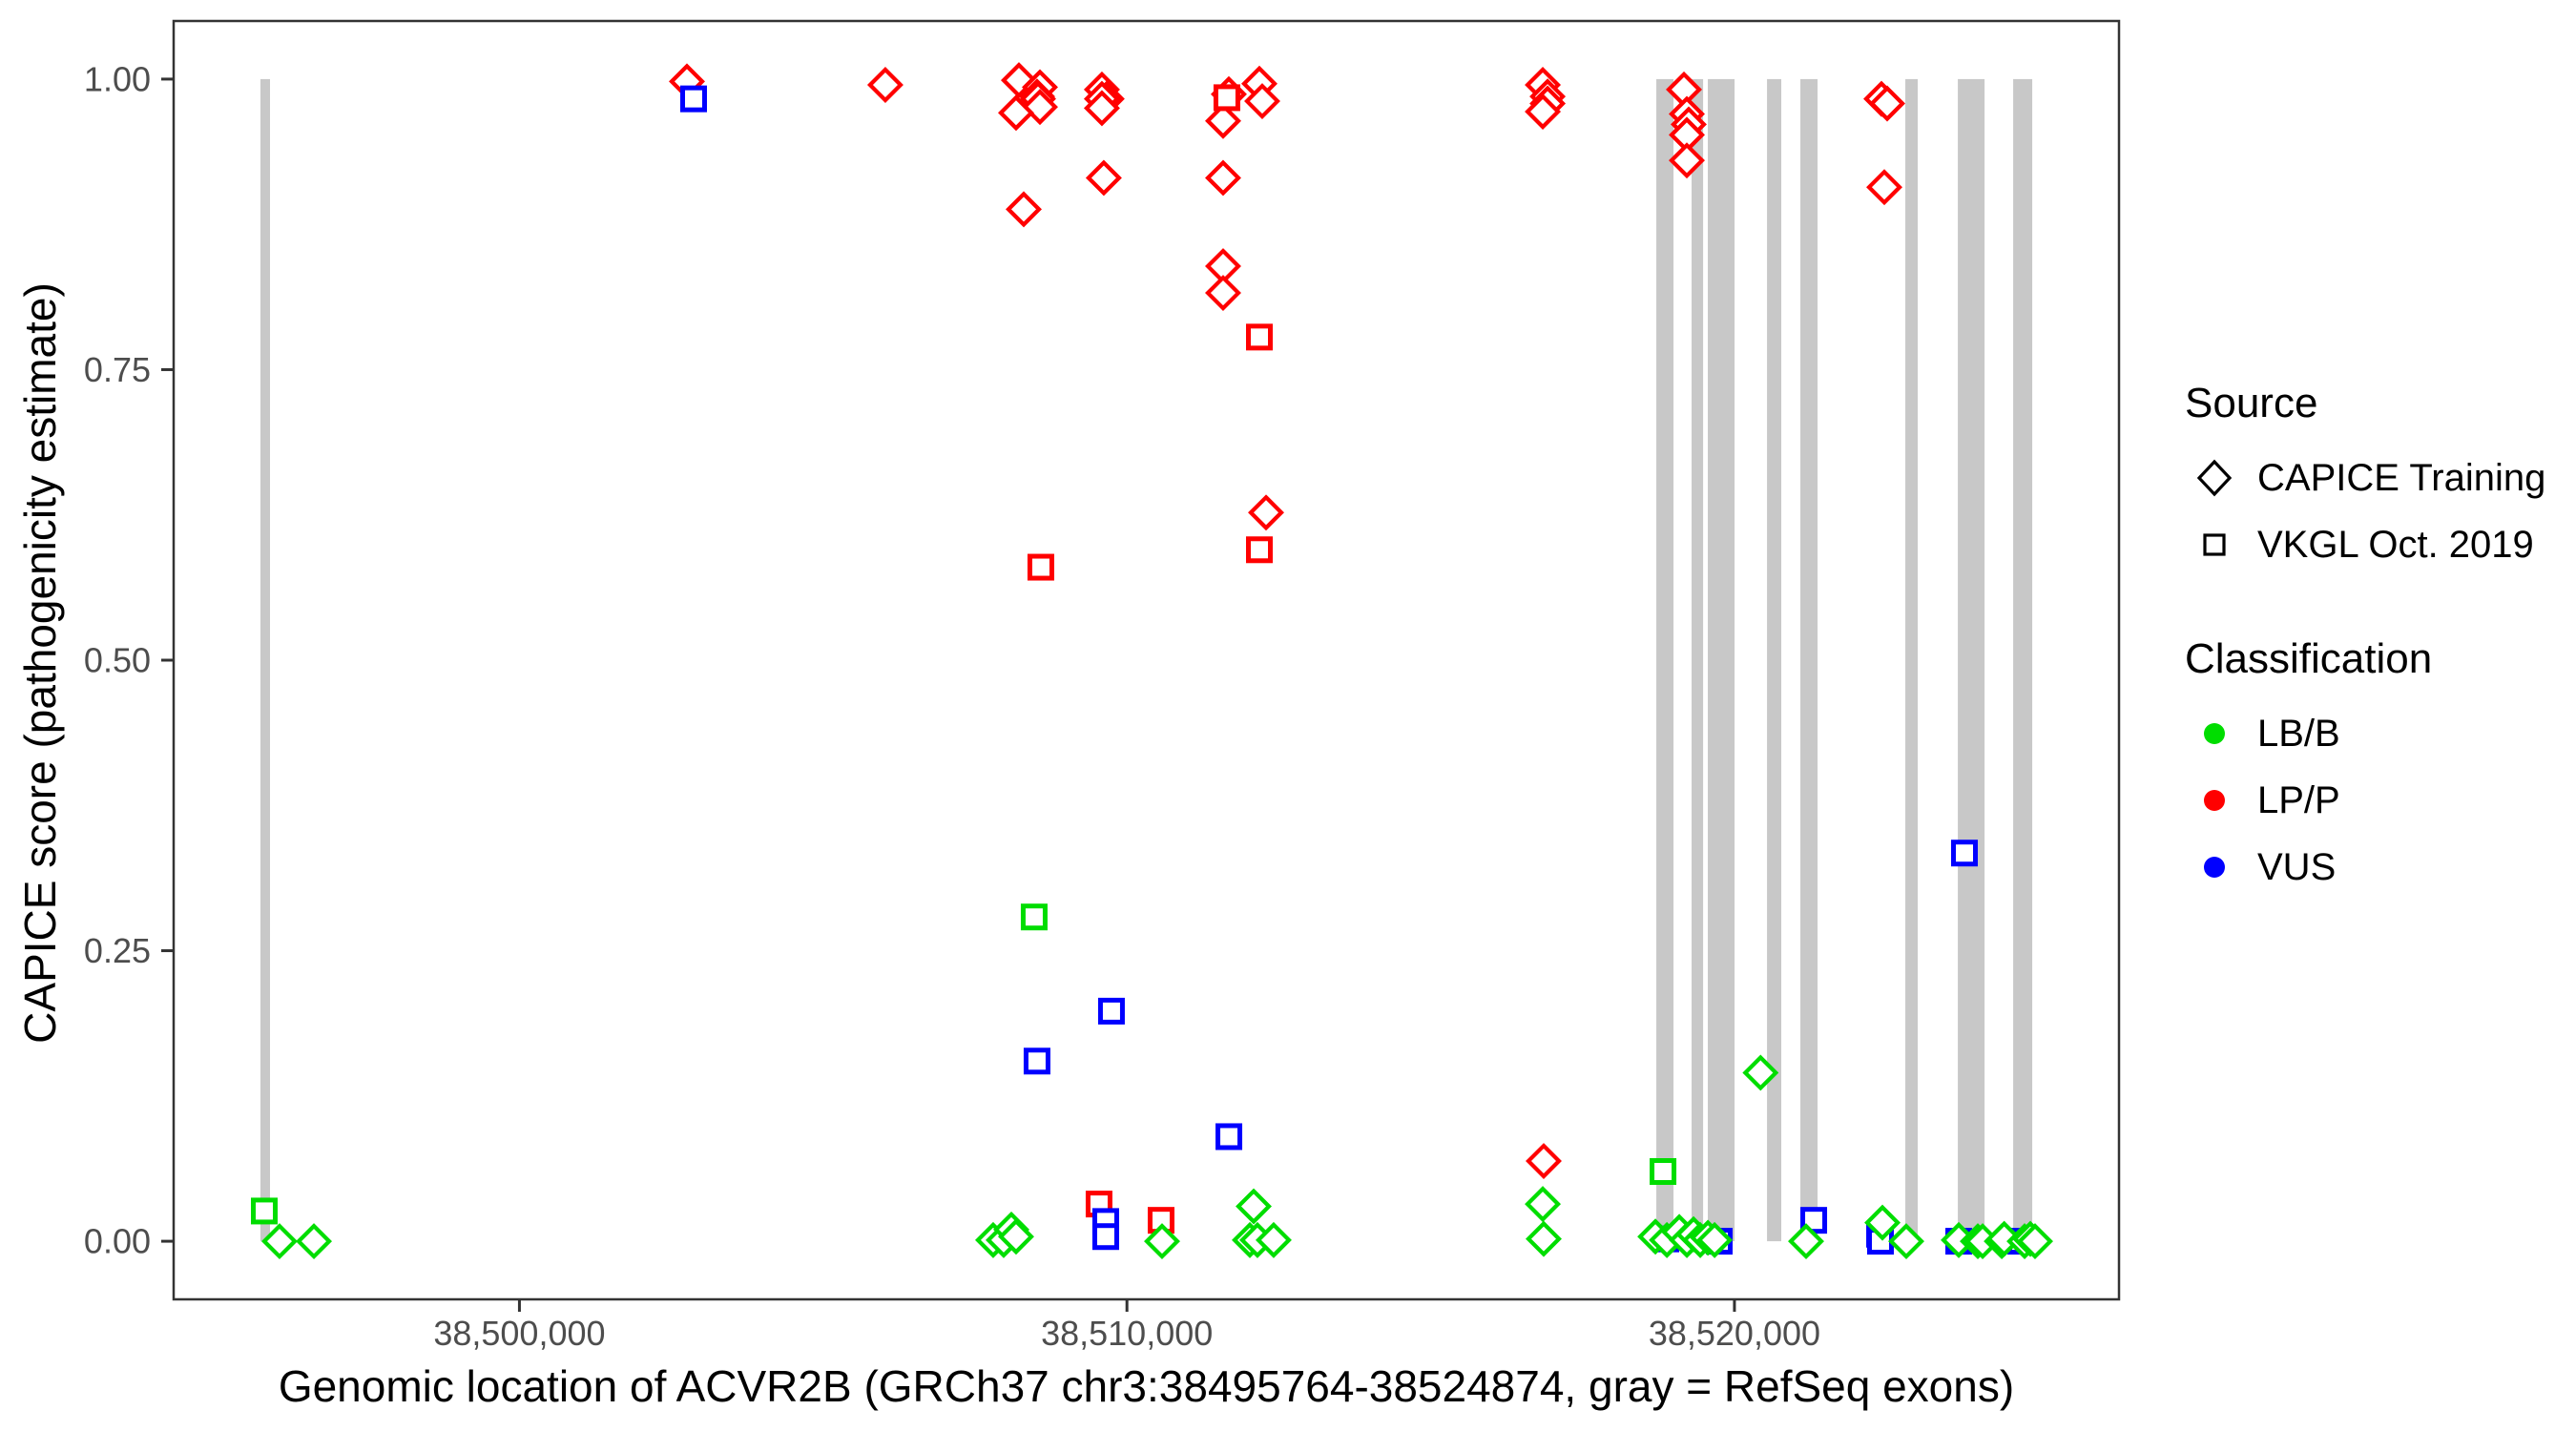  Describe the element at coordinates (2214, 867) in the screenshot. I see `vus-dot-icon` at that location.